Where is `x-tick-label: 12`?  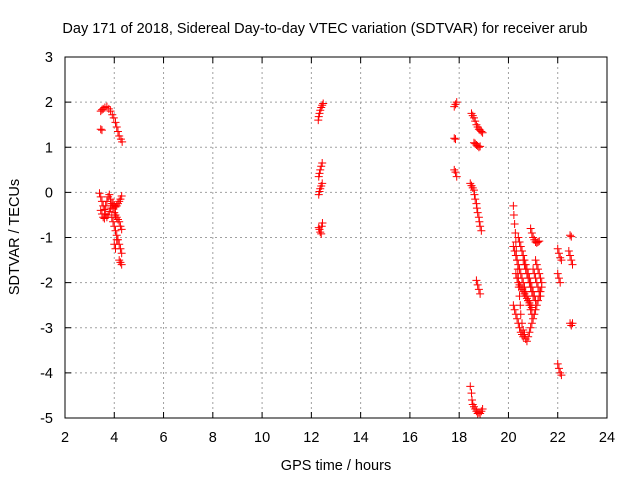 x-tick-label: 12 is located at coordinates (311, 438).